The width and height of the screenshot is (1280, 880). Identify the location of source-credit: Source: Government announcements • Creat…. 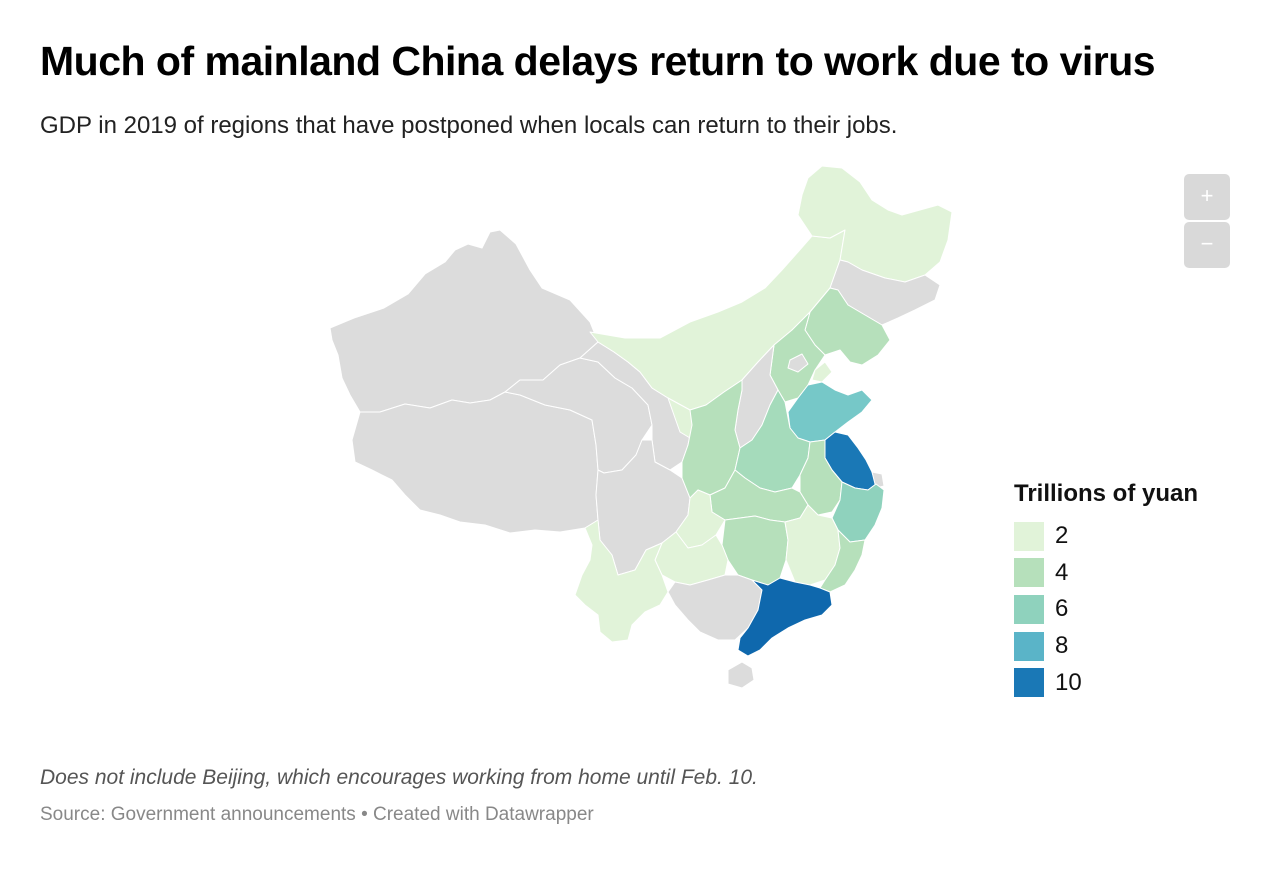
(317, 814).